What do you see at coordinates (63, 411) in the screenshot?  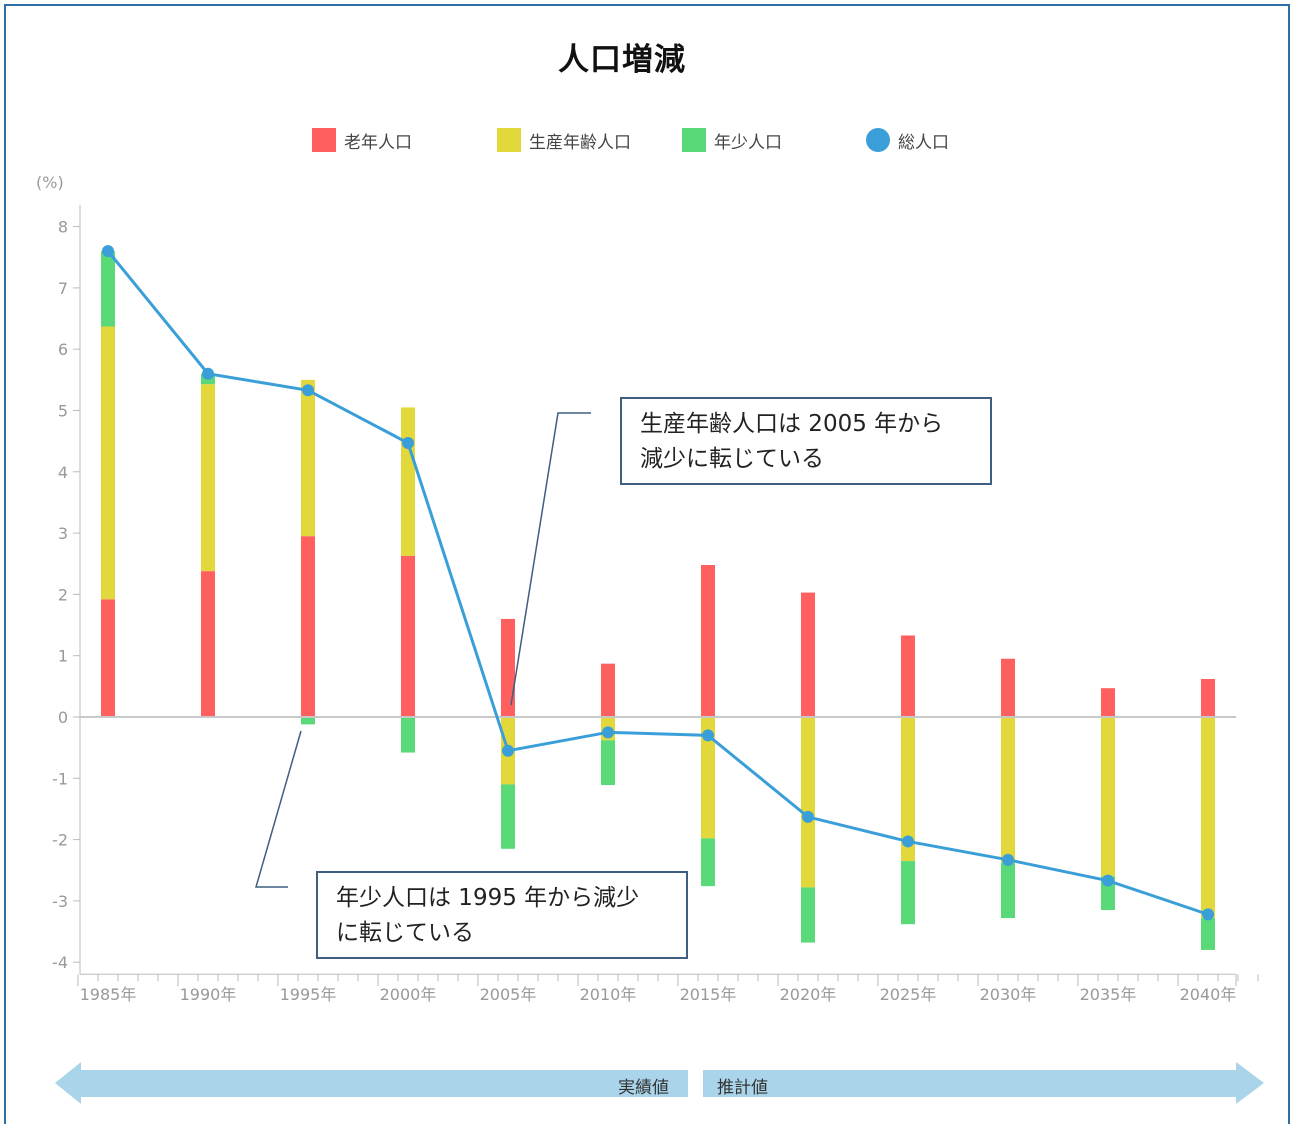 I see `y-tick-label: 5` at bounding box center [63, 411].